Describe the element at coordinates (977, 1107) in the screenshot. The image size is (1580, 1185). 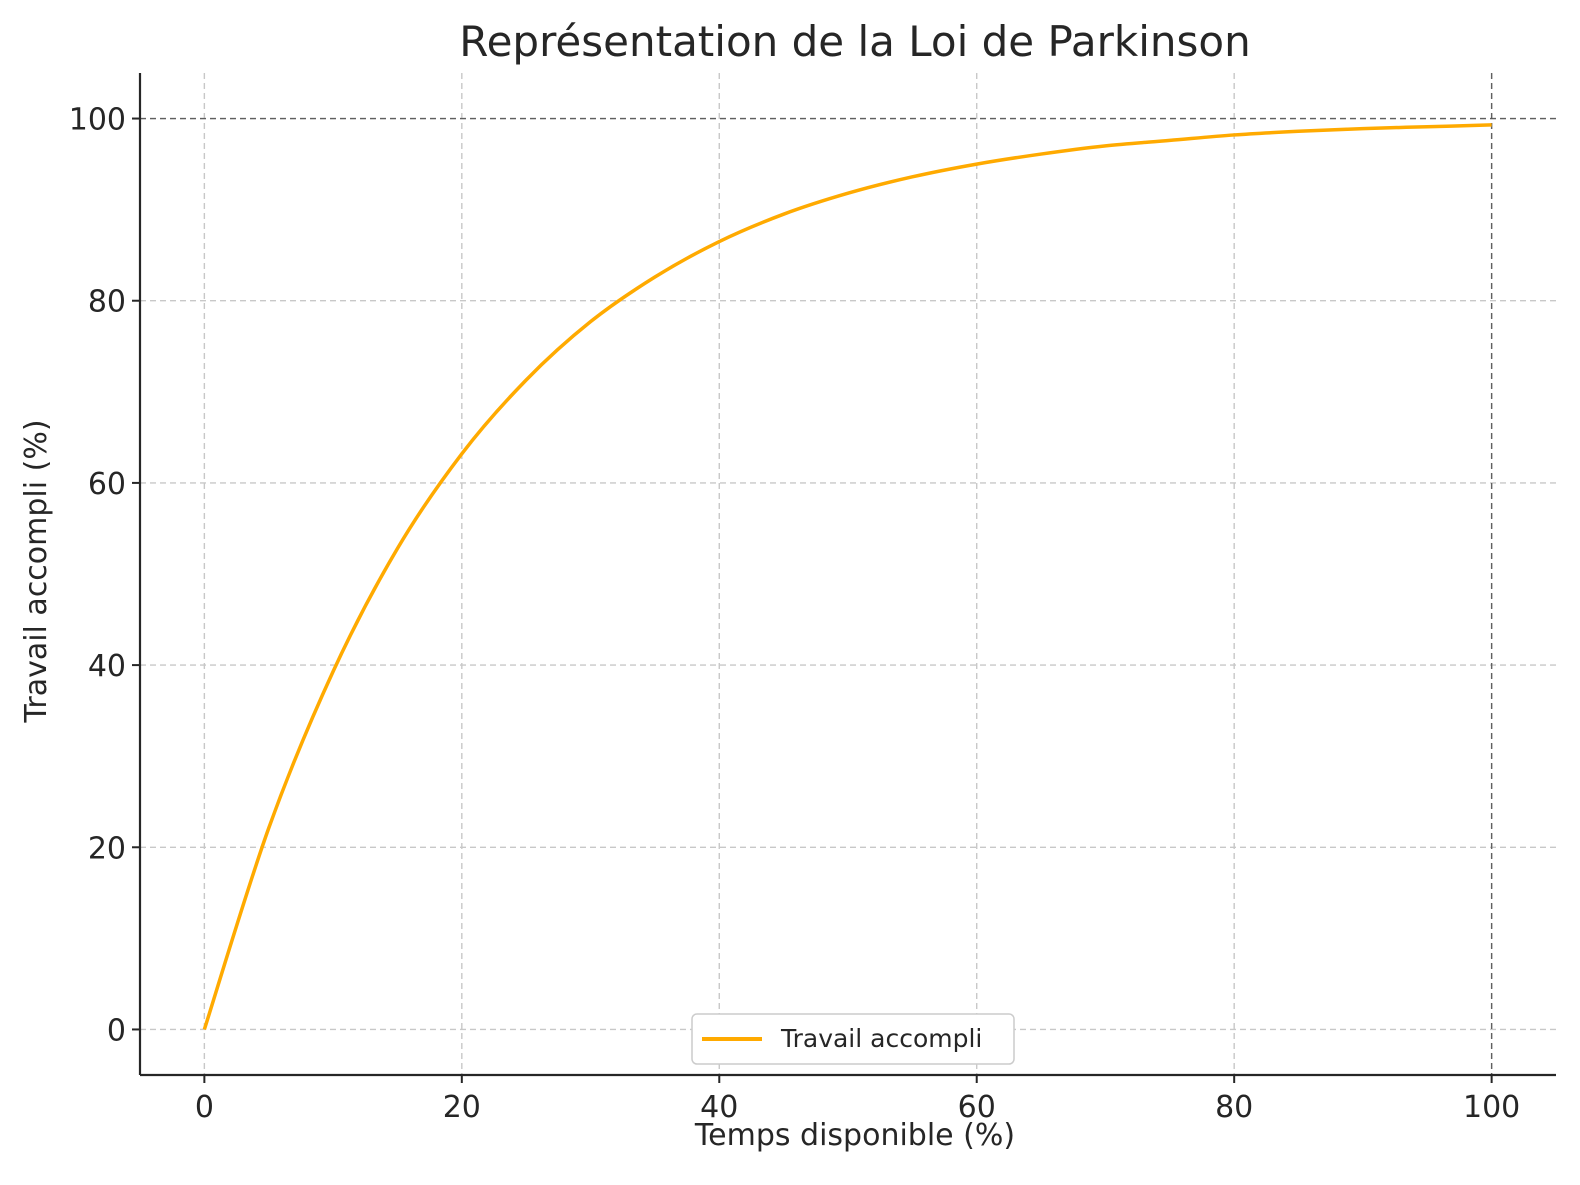
I see `x-tick-label: 60` at that location.